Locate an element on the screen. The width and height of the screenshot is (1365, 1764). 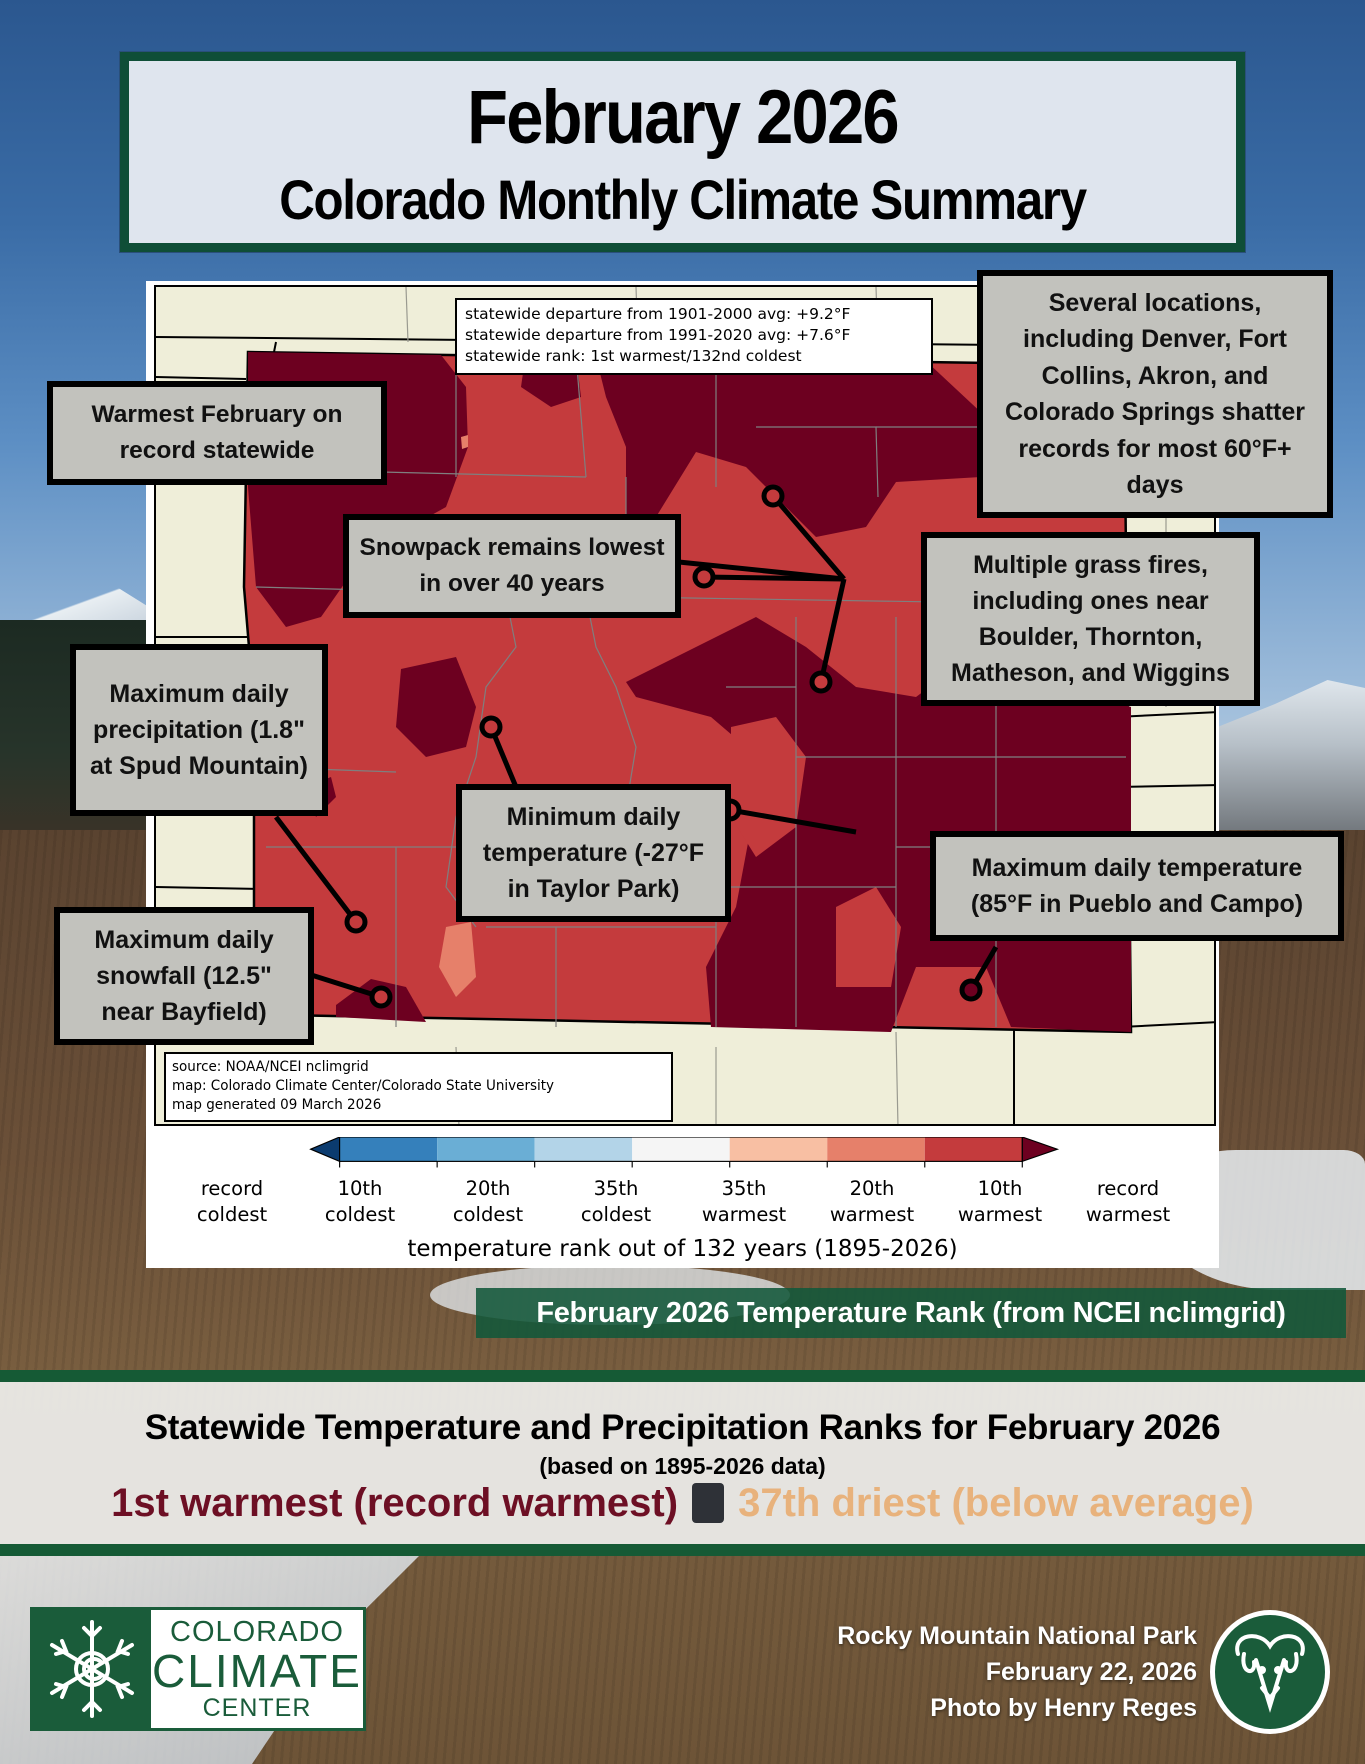
tick-10th-coldest: 10th coldest is located at coordinates (360, 1201).